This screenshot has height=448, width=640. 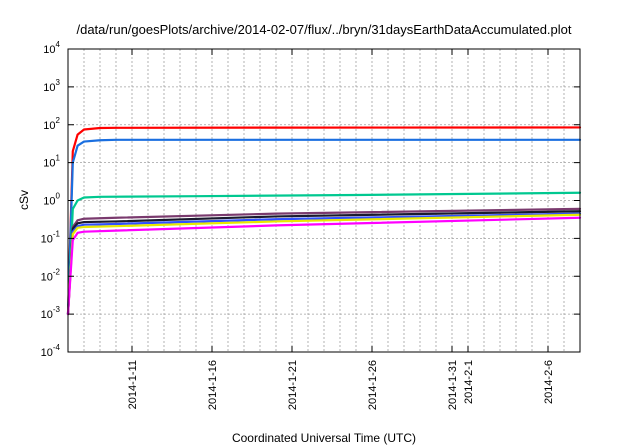 What do you see at coordinates (51, 313) in the screenshot?
I see `y-tick-label: 10⁻³` at bounding box center [51, 313].